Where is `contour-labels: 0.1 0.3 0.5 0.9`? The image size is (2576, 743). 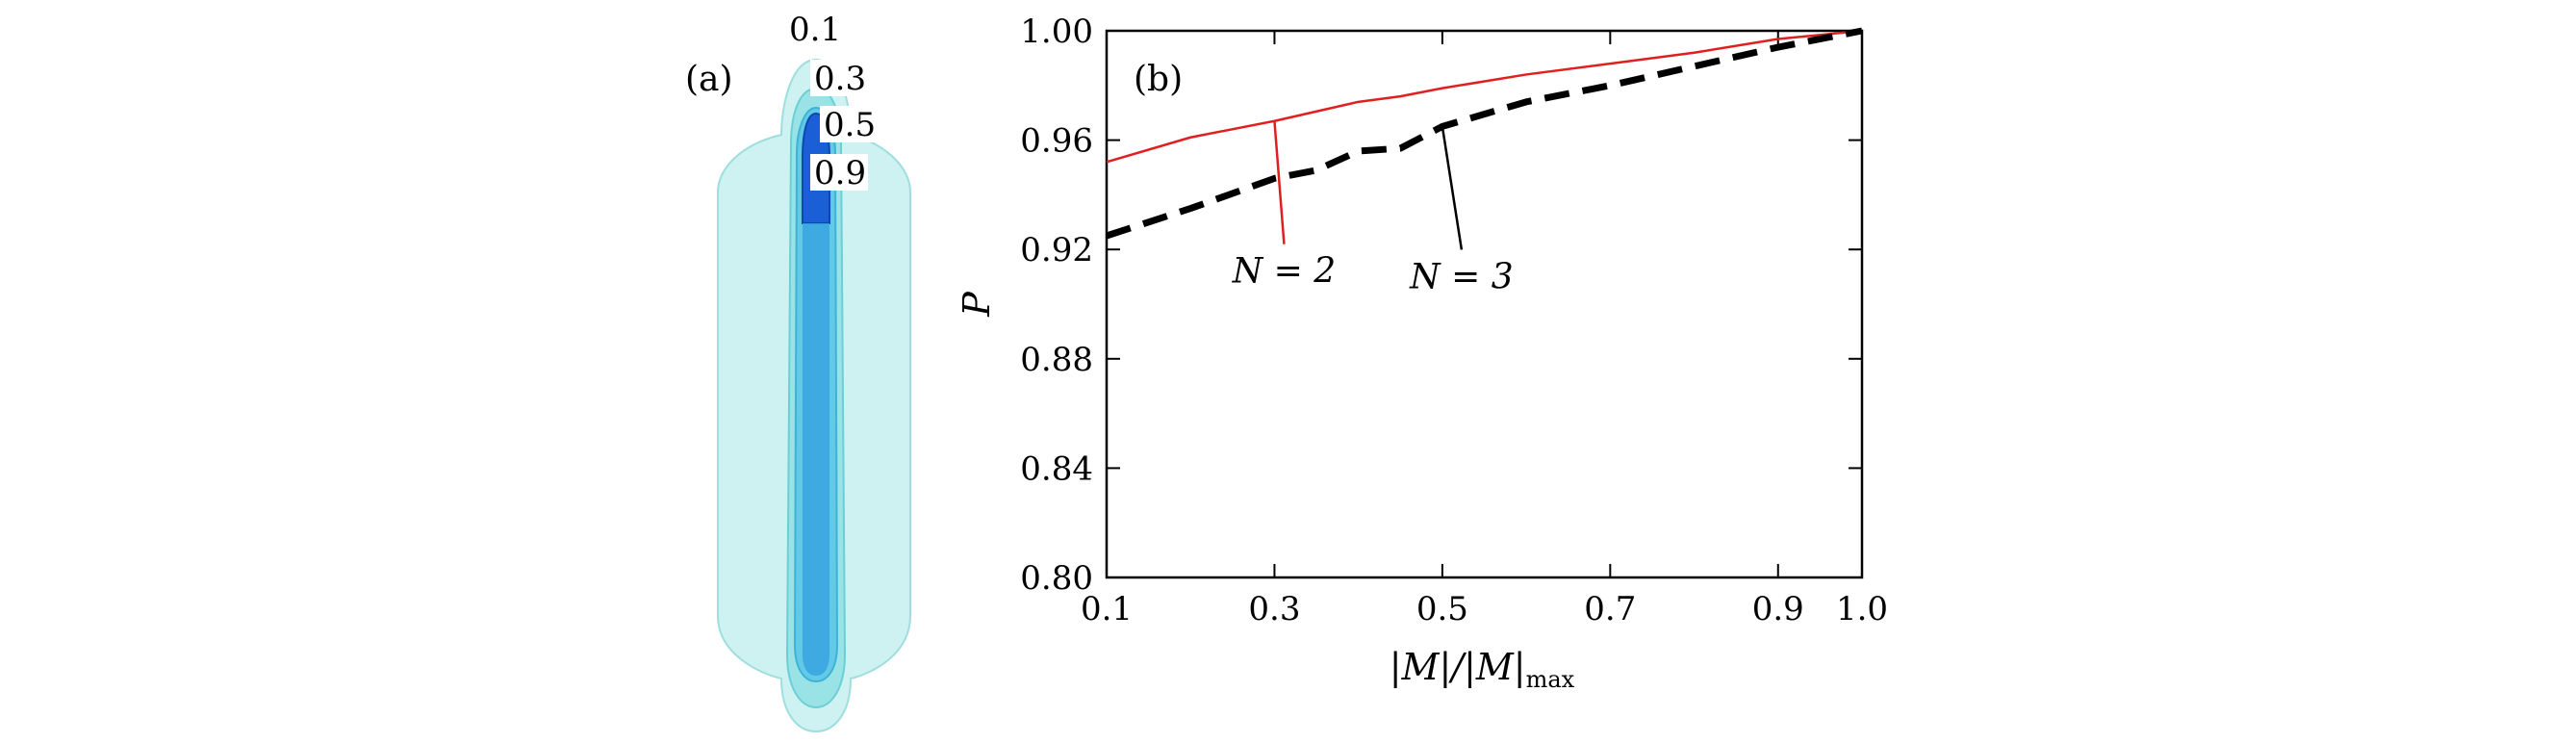
contour-labels: 0.1 0.3 0.5 0.9 is located at coordinates (830, 101).